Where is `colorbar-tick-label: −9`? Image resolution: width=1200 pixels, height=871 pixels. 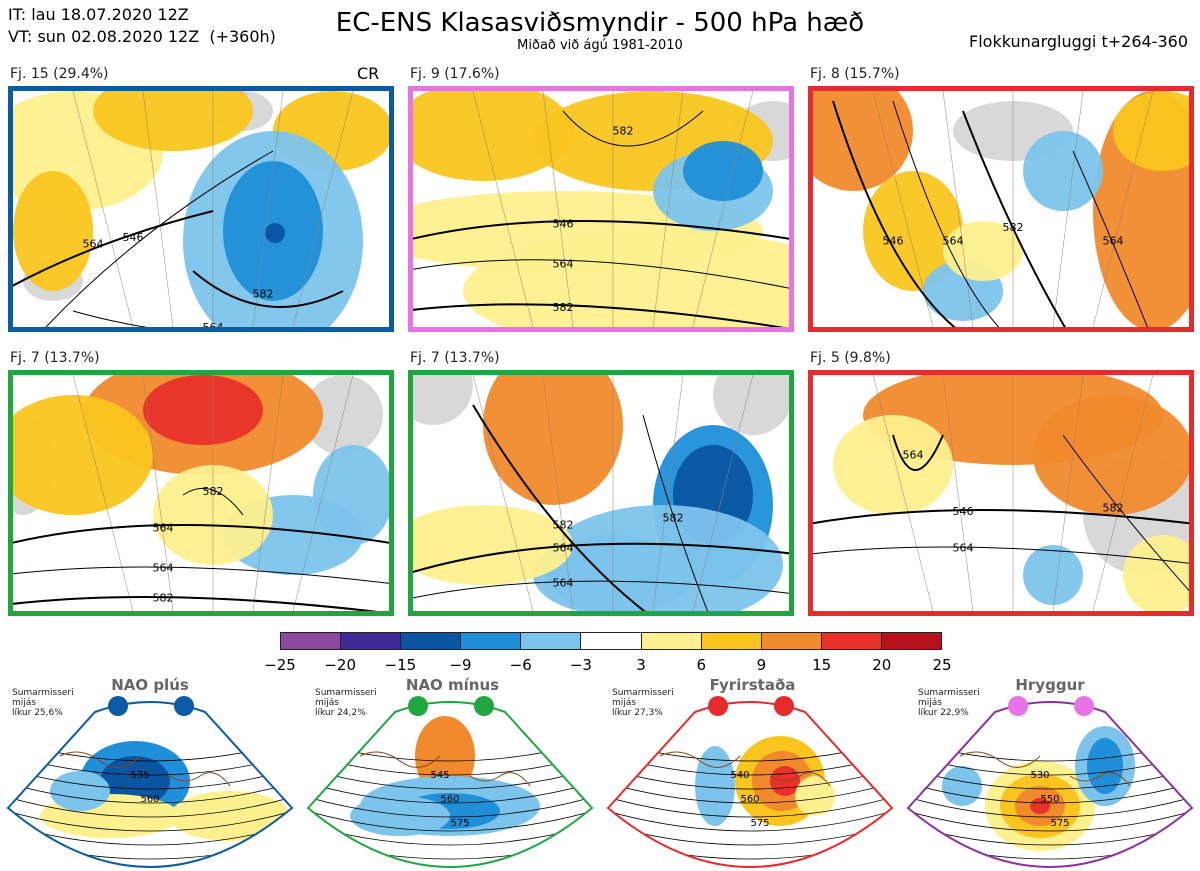
colorbar-tick-label: −9 is located at coordinates (460, 665).